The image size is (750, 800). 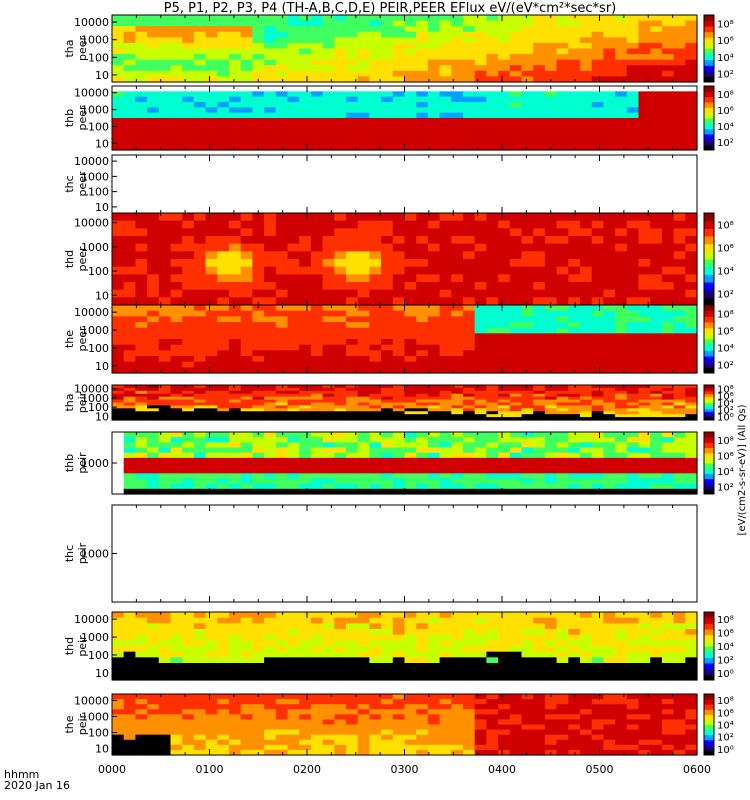 I want to click on y-axis-label-line: the, so click(x=69, y=339).